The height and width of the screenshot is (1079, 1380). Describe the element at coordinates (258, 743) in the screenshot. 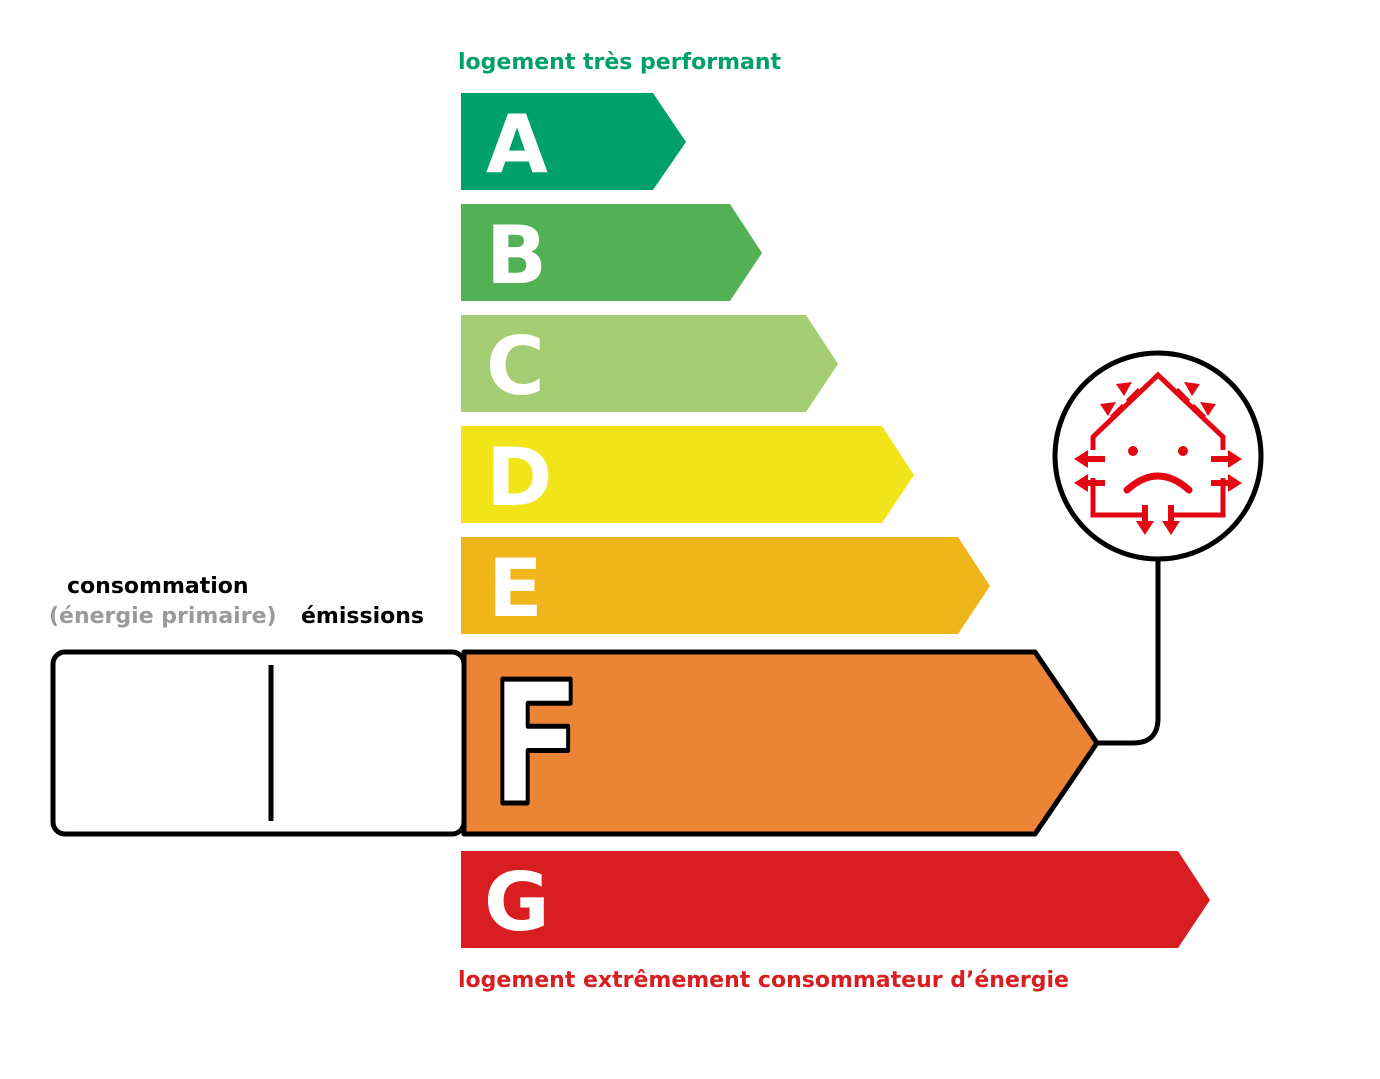

I see `values-box` at that location.